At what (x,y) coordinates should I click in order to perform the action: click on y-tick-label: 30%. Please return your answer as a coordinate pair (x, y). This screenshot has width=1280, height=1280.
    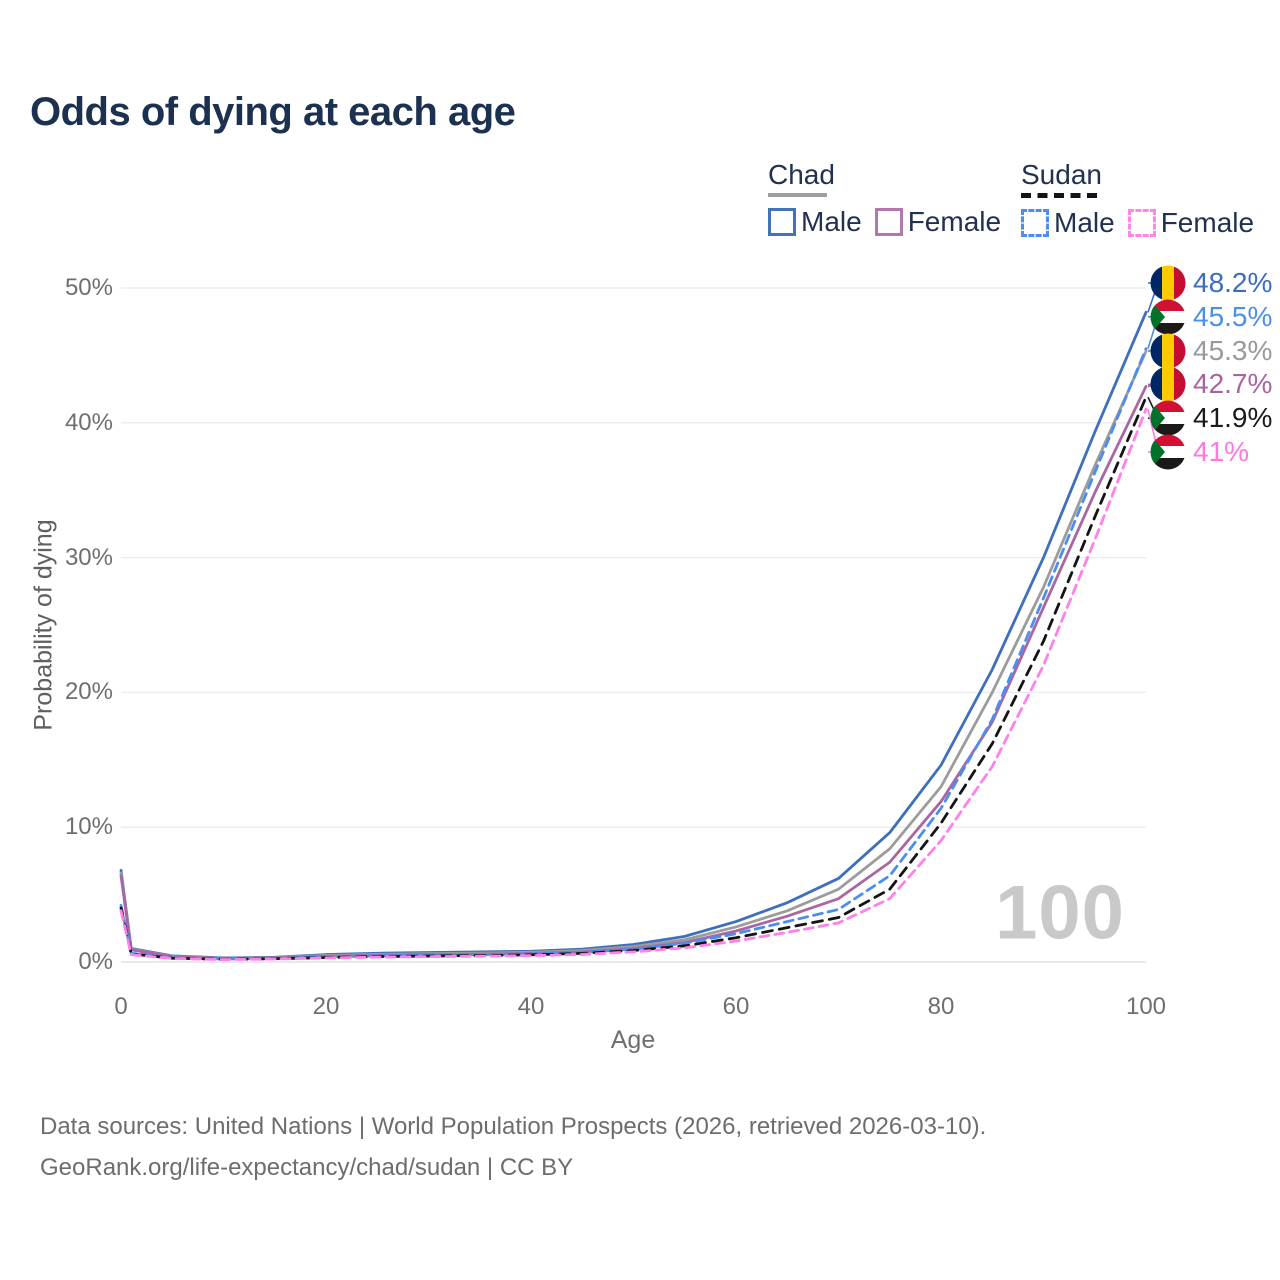
    Looking at the image, I should click on (88, 557).